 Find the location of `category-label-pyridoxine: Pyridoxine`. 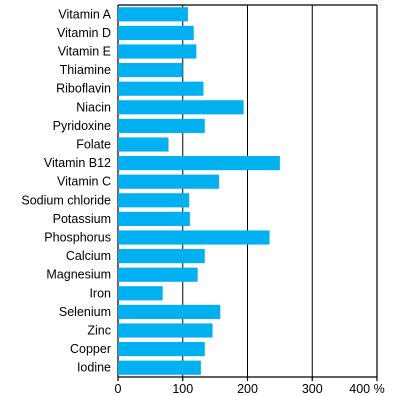

category-label-pyridoxine: Pyridoxine is located at coordinates (82, 126).